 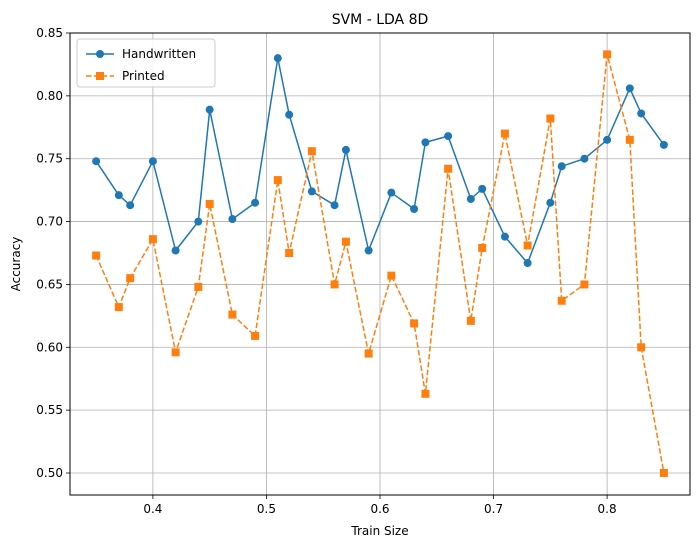 What do you see at coordinates (49, 473) in the screenshot?
I see `y-tick-label: 0.50` at bounding box center [49, 473].